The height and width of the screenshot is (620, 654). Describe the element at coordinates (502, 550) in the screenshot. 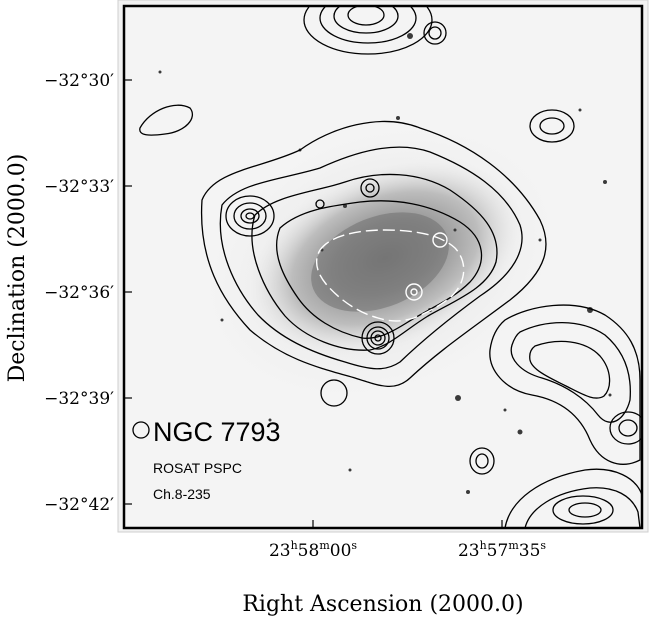

I see `ra-tick-label: 23h57m35s` at that location.